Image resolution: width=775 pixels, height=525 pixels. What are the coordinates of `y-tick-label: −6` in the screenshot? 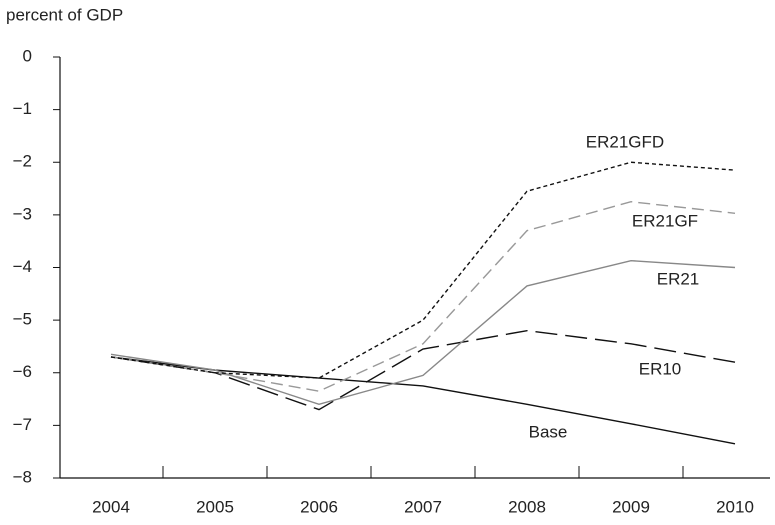 It's located at (22, 371).